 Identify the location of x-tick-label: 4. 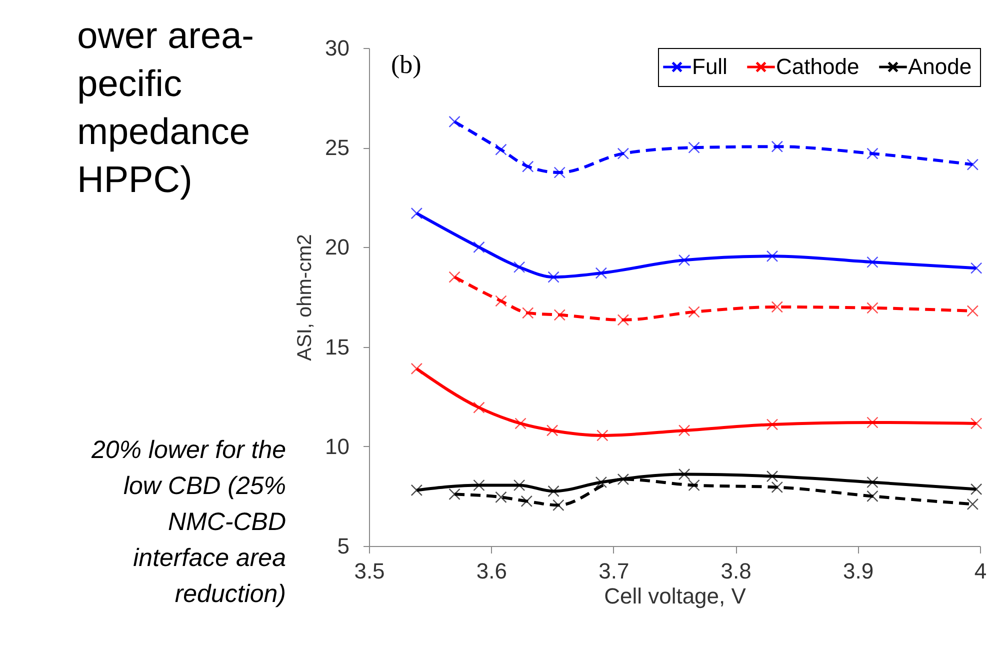
(980, 571).